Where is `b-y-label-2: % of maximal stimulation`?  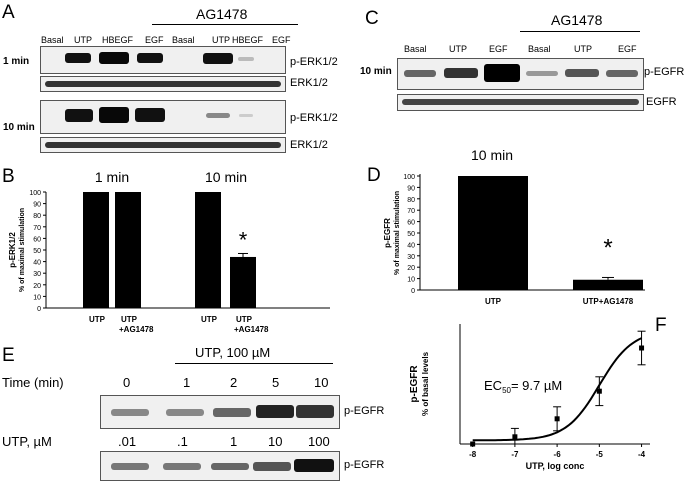 b-y-label-2: % of maximal stimulation is located at coordinates (22, 250).